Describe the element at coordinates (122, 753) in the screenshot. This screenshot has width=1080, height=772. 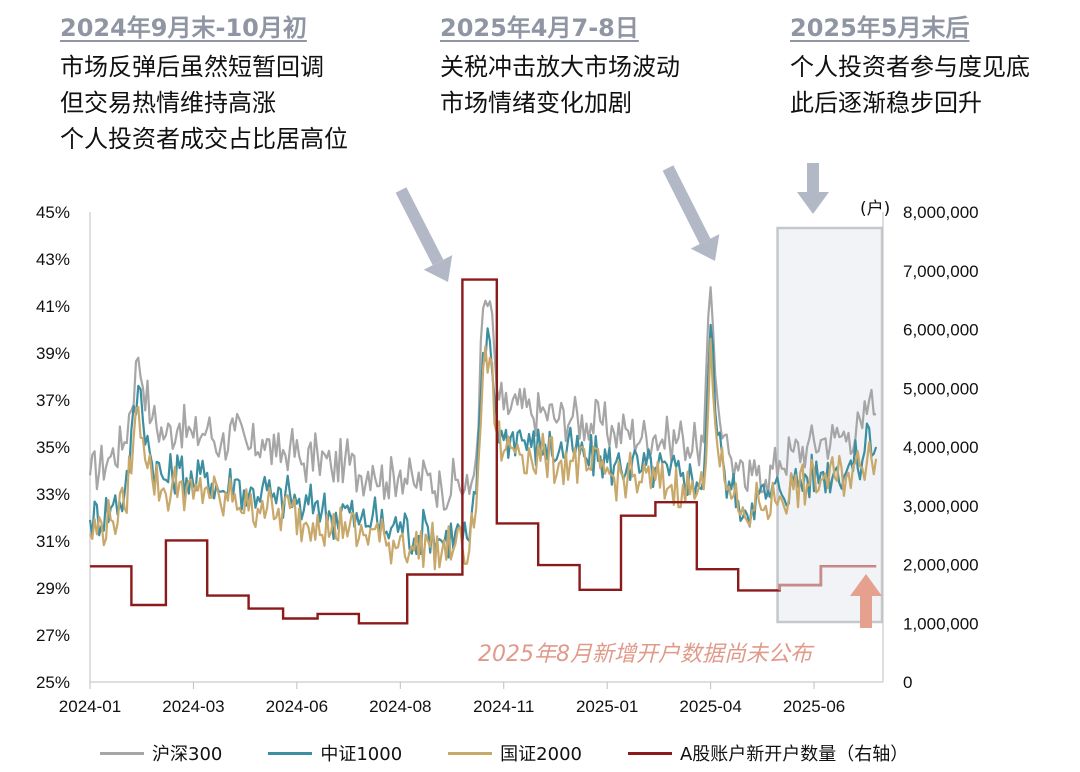
I see `legend-swatch-hs300` at that location.